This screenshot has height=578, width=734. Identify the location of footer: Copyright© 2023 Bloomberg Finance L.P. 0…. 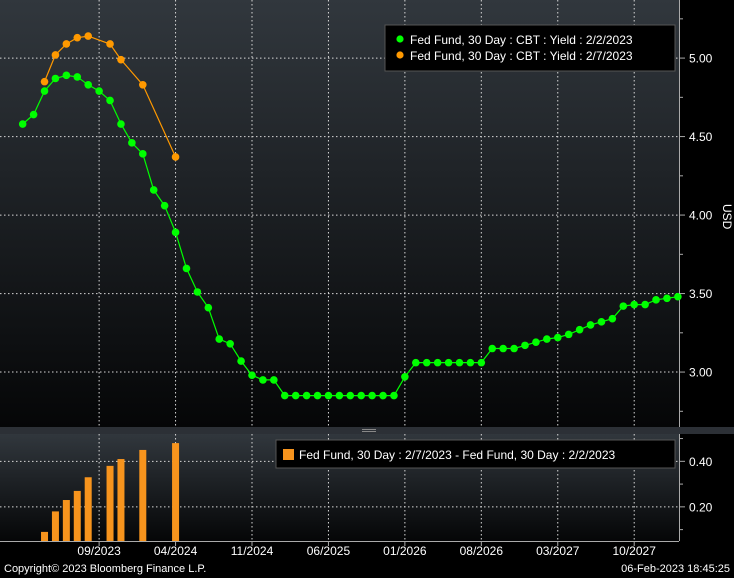
(367, 569).